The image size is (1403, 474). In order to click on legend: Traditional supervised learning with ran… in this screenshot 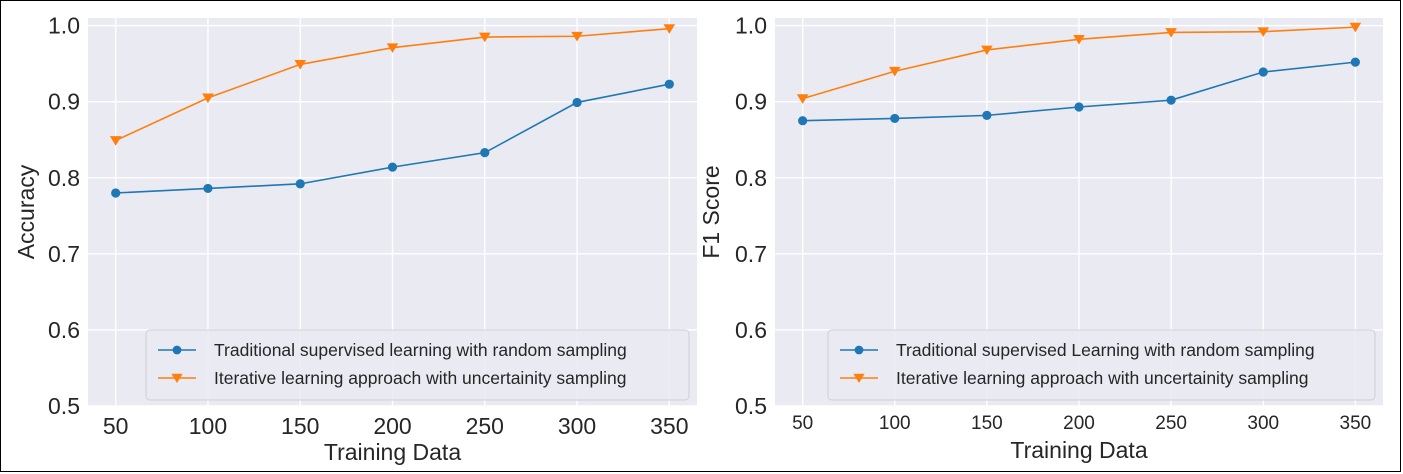, I will do `click(417, 365)`.